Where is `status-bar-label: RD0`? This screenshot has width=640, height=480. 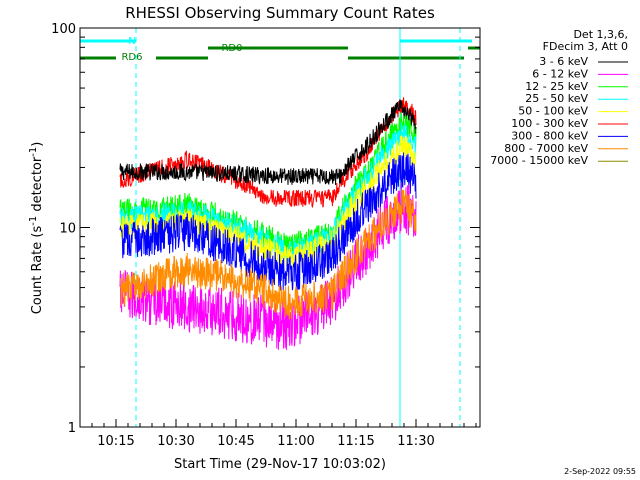
status-bar-label: RD0 is located at coordinates (231, 48).